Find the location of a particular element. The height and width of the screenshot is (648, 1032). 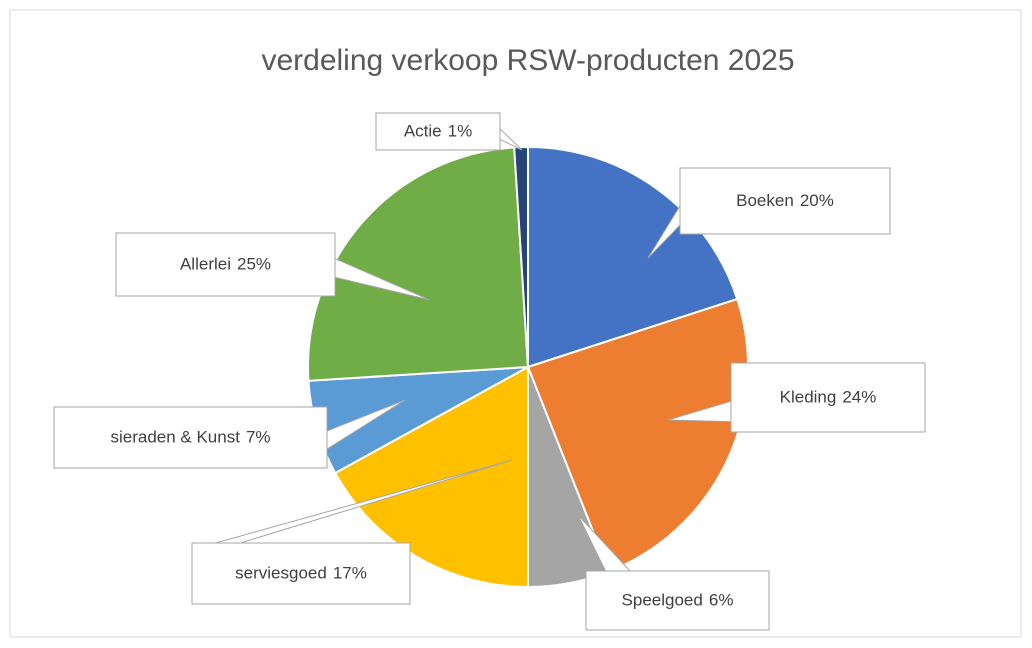

data-label: Actie 1% is located at coordinates (438, 131).